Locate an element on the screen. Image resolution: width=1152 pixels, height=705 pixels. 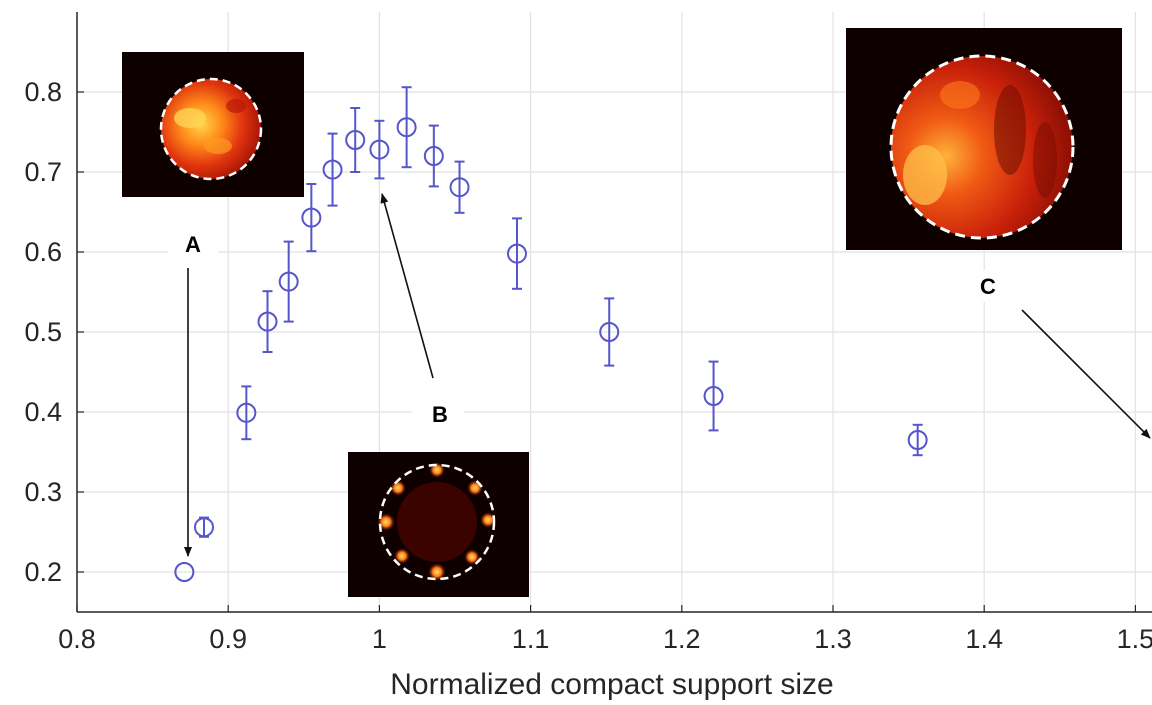
annotation-arrow-c is located at coordinates (1086, 374).